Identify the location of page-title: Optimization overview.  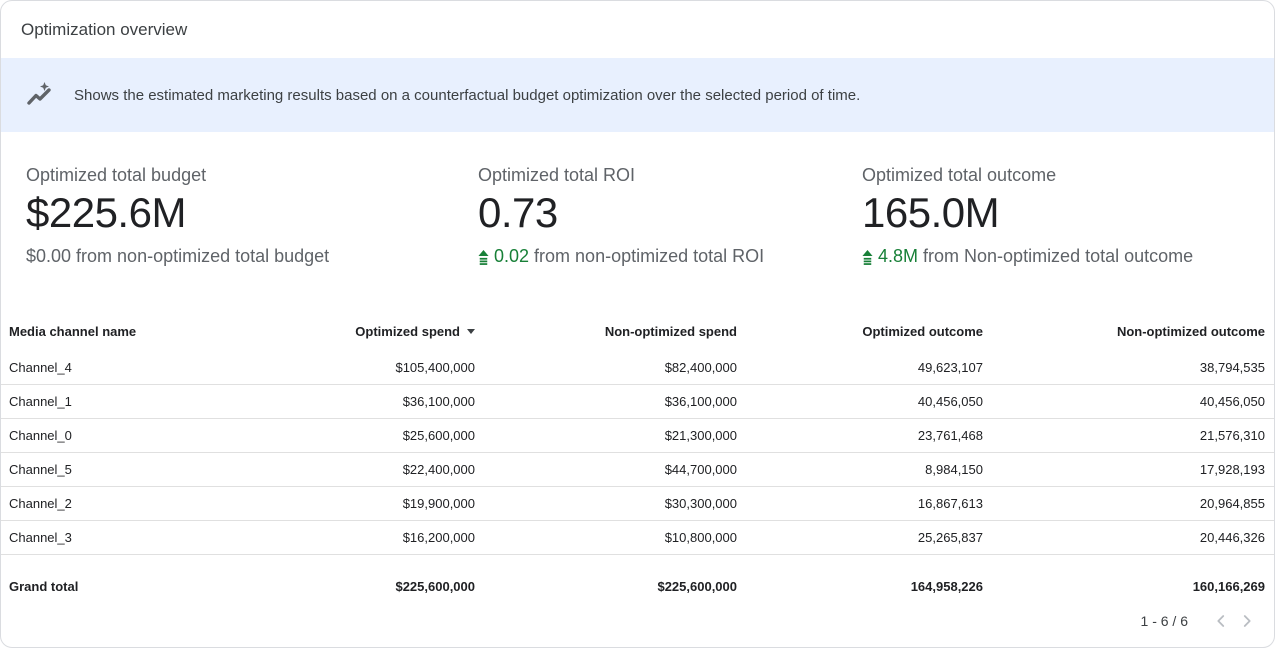
(104, 29).